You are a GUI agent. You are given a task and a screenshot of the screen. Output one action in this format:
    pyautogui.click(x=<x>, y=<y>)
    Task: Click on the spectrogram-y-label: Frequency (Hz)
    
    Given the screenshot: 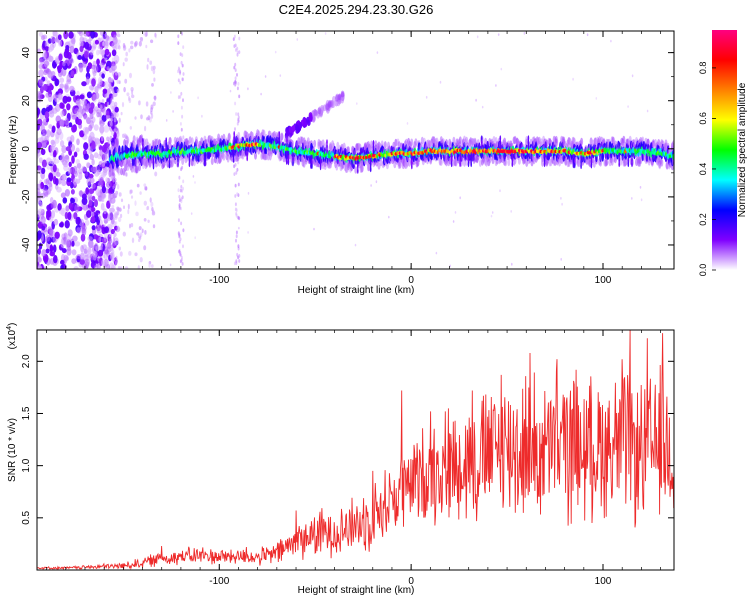 What is the action you would take?
    pyautogui.click(x=13, y=150)
    